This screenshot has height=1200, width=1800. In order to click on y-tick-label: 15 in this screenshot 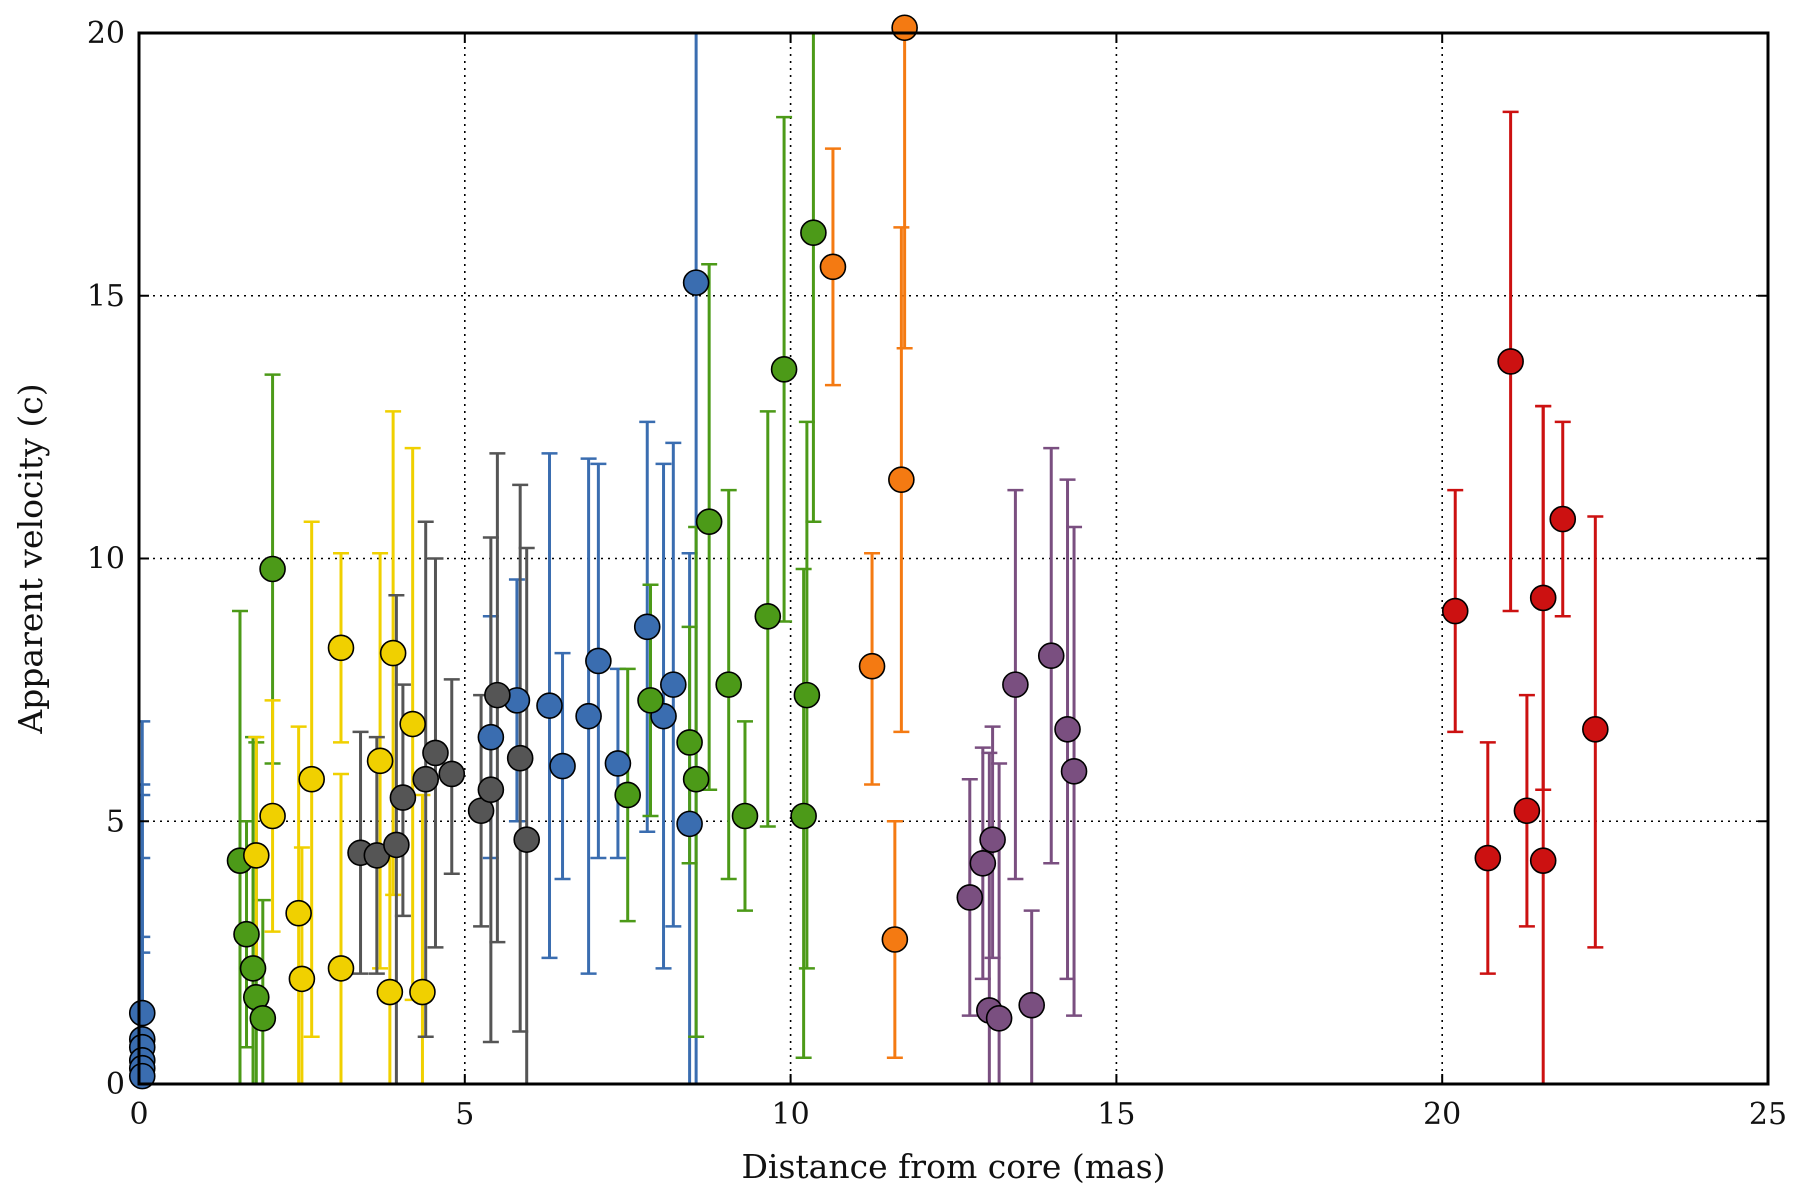, I will do `click(106, 296)`.